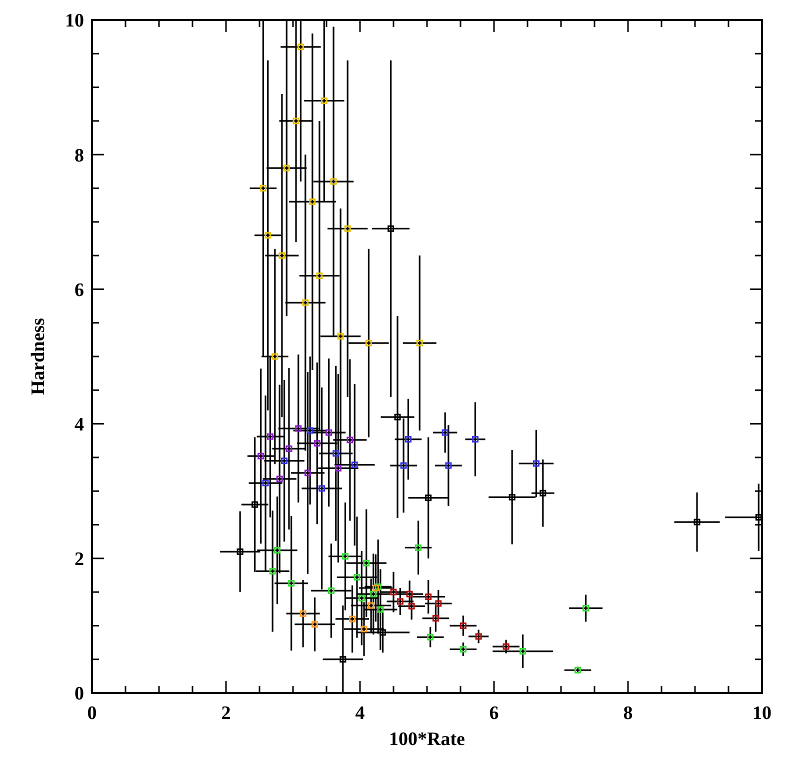  Describe the element at coordinates (74, 21) in the screenshot. I see `y-tick-label: 10` at that location.